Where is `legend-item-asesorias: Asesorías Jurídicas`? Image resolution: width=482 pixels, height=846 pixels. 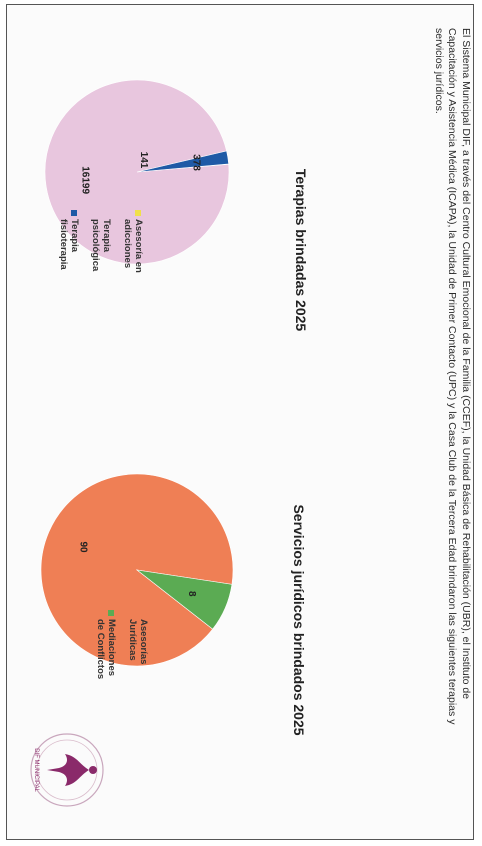 legend-item-asesorias: Asesorías Jurídicas is located at coordinates (138, 649).